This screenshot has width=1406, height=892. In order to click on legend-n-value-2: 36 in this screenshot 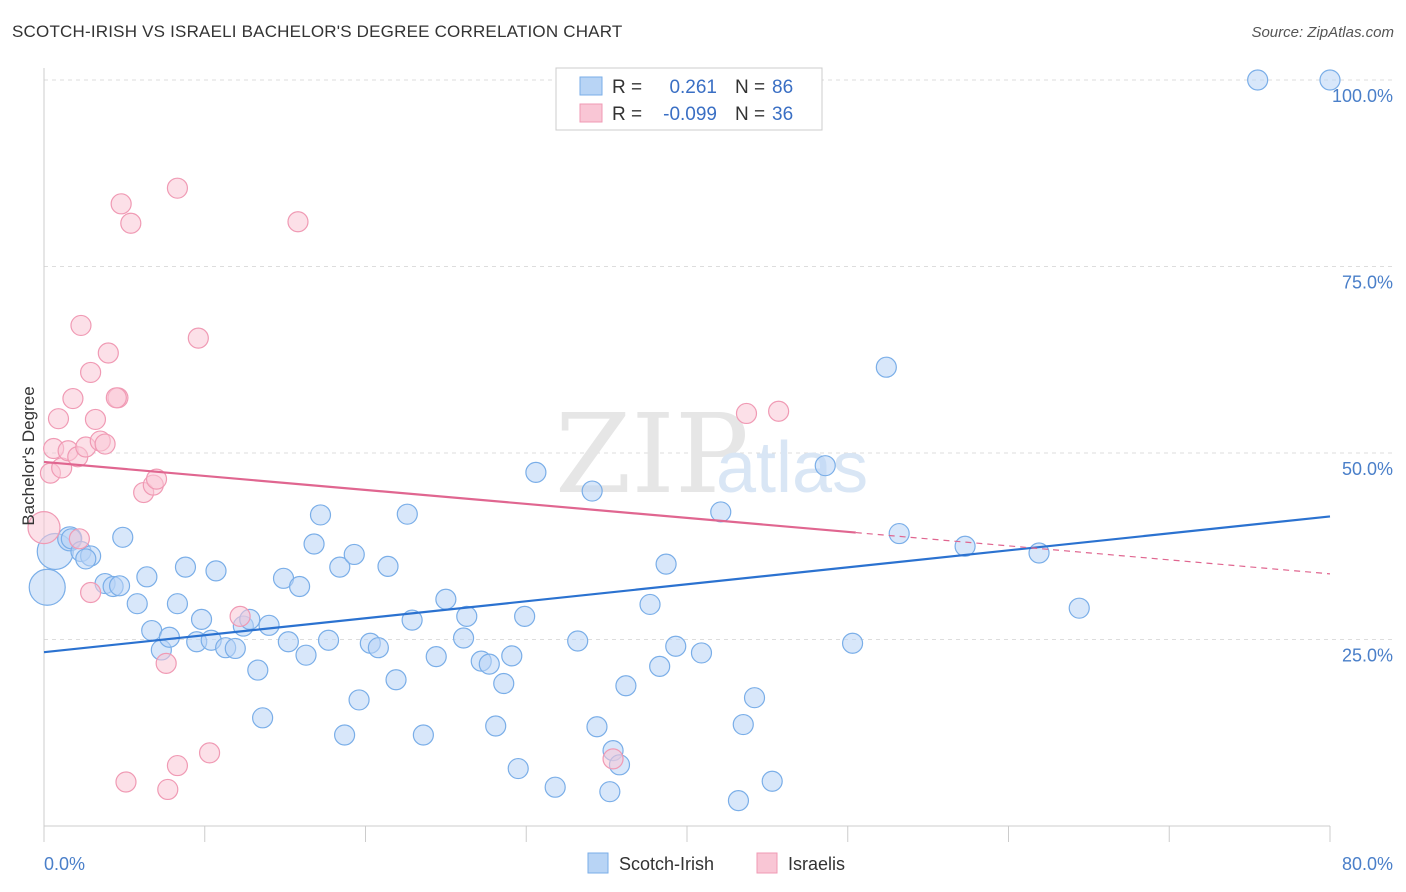, I will do `click(782, 114)`.